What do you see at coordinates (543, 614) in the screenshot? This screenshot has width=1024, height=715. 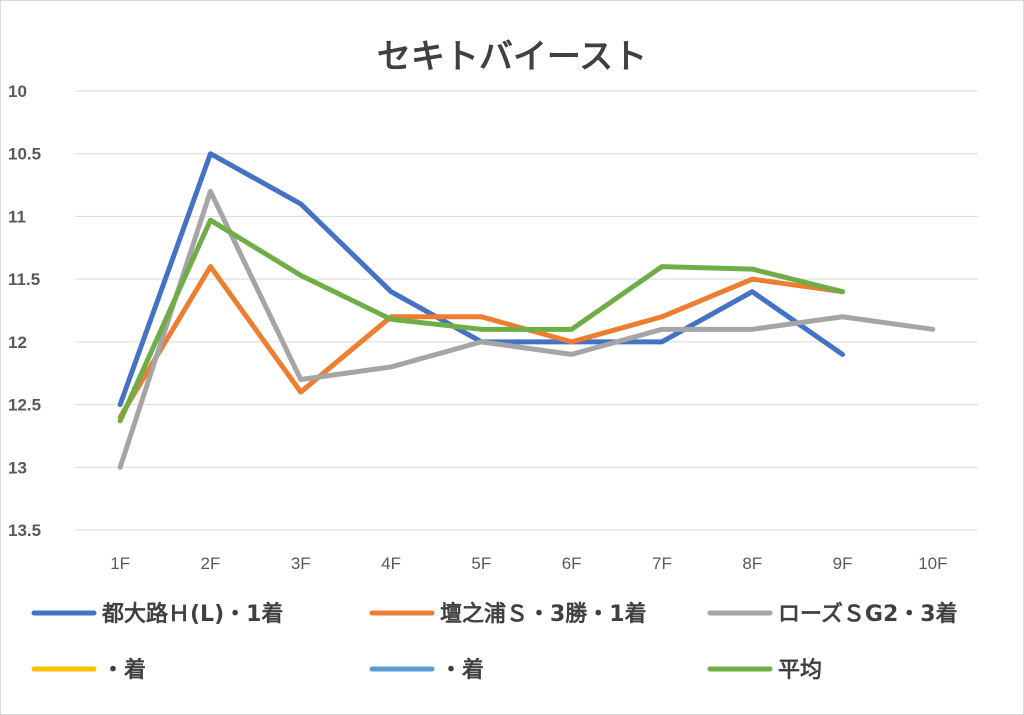 I see `legend-label-1: 壇之浦Ｓ・3勝・1着` at bounding box center [543, 614].